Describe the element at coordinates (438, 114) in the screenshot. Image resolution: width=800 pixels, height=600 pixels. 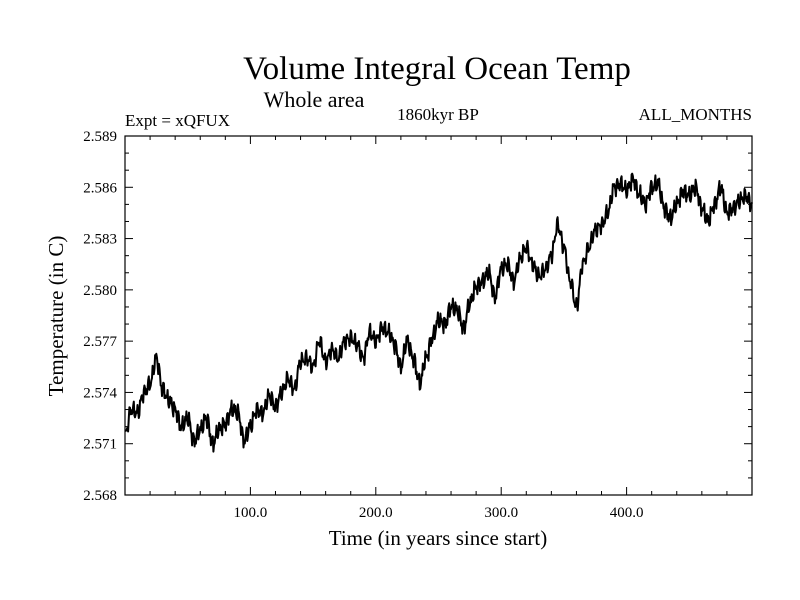
I see `period-label: 1860kyr BP` at that location.